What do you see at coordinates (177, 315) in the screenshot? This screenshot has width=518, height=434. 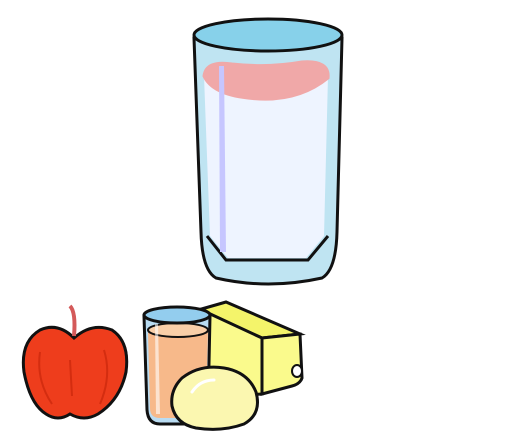 I see `juice-glass-rim` at bounding box center [177, 315].